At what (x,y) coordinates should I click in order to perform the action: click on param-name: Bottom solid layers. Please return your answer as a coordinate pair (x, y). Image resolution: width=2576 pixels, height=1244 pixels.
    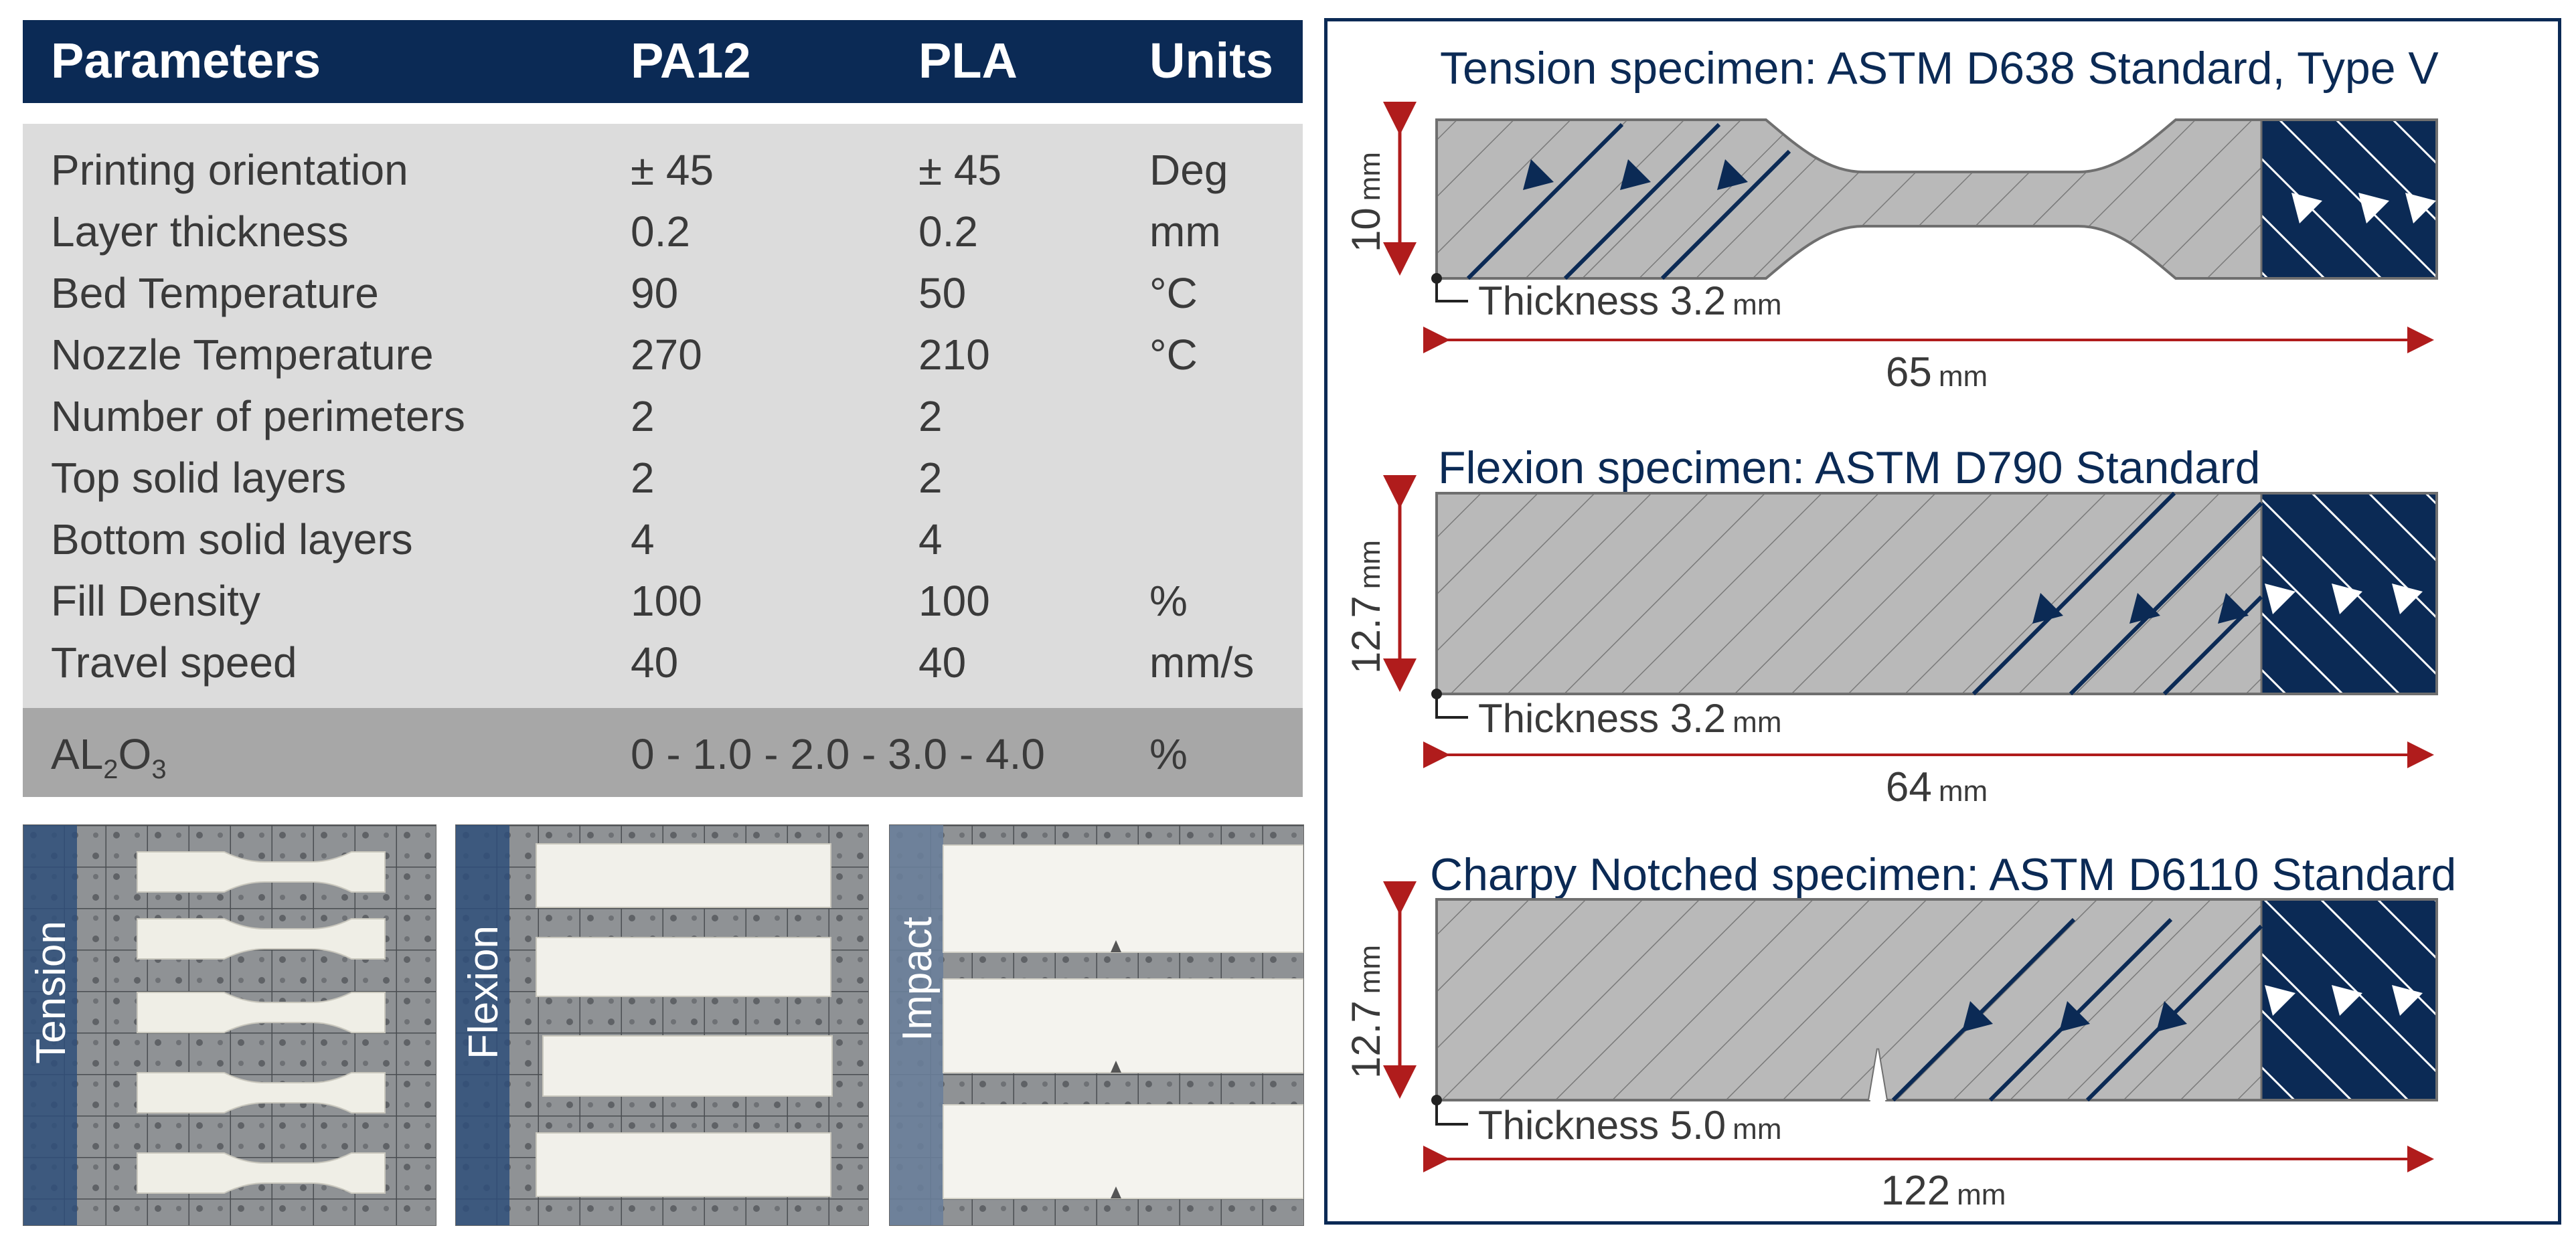
    Looking at the image, I should click on (232, 539).